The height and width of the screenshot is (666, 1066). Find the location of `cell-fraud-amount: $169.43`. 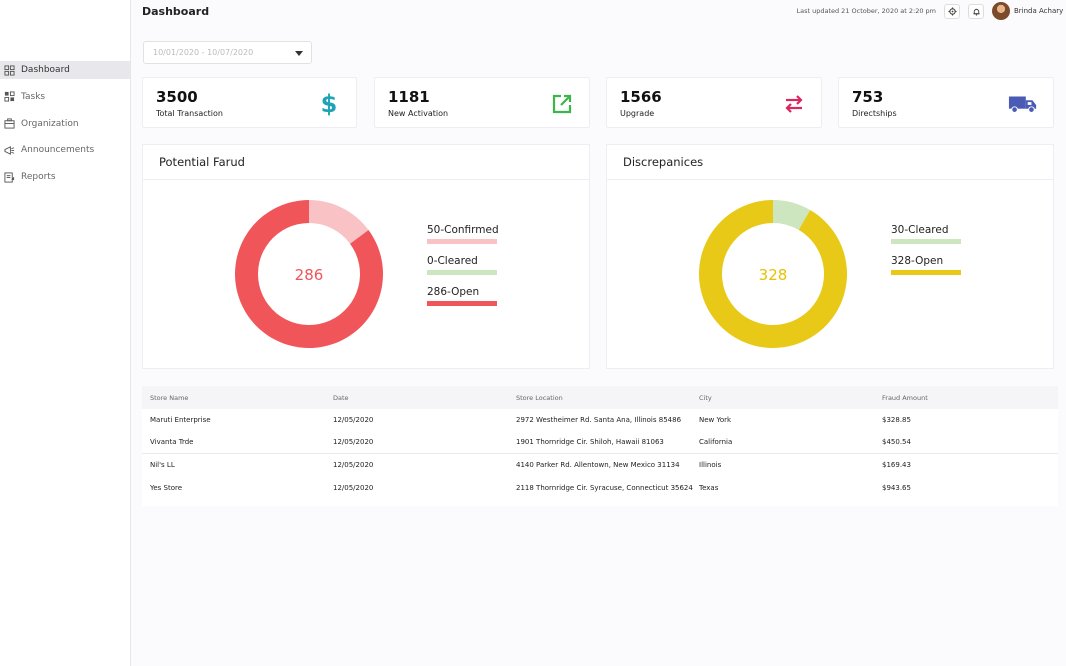

cell-fraud-amount: $169.43 is located at coordinates (896, 465).